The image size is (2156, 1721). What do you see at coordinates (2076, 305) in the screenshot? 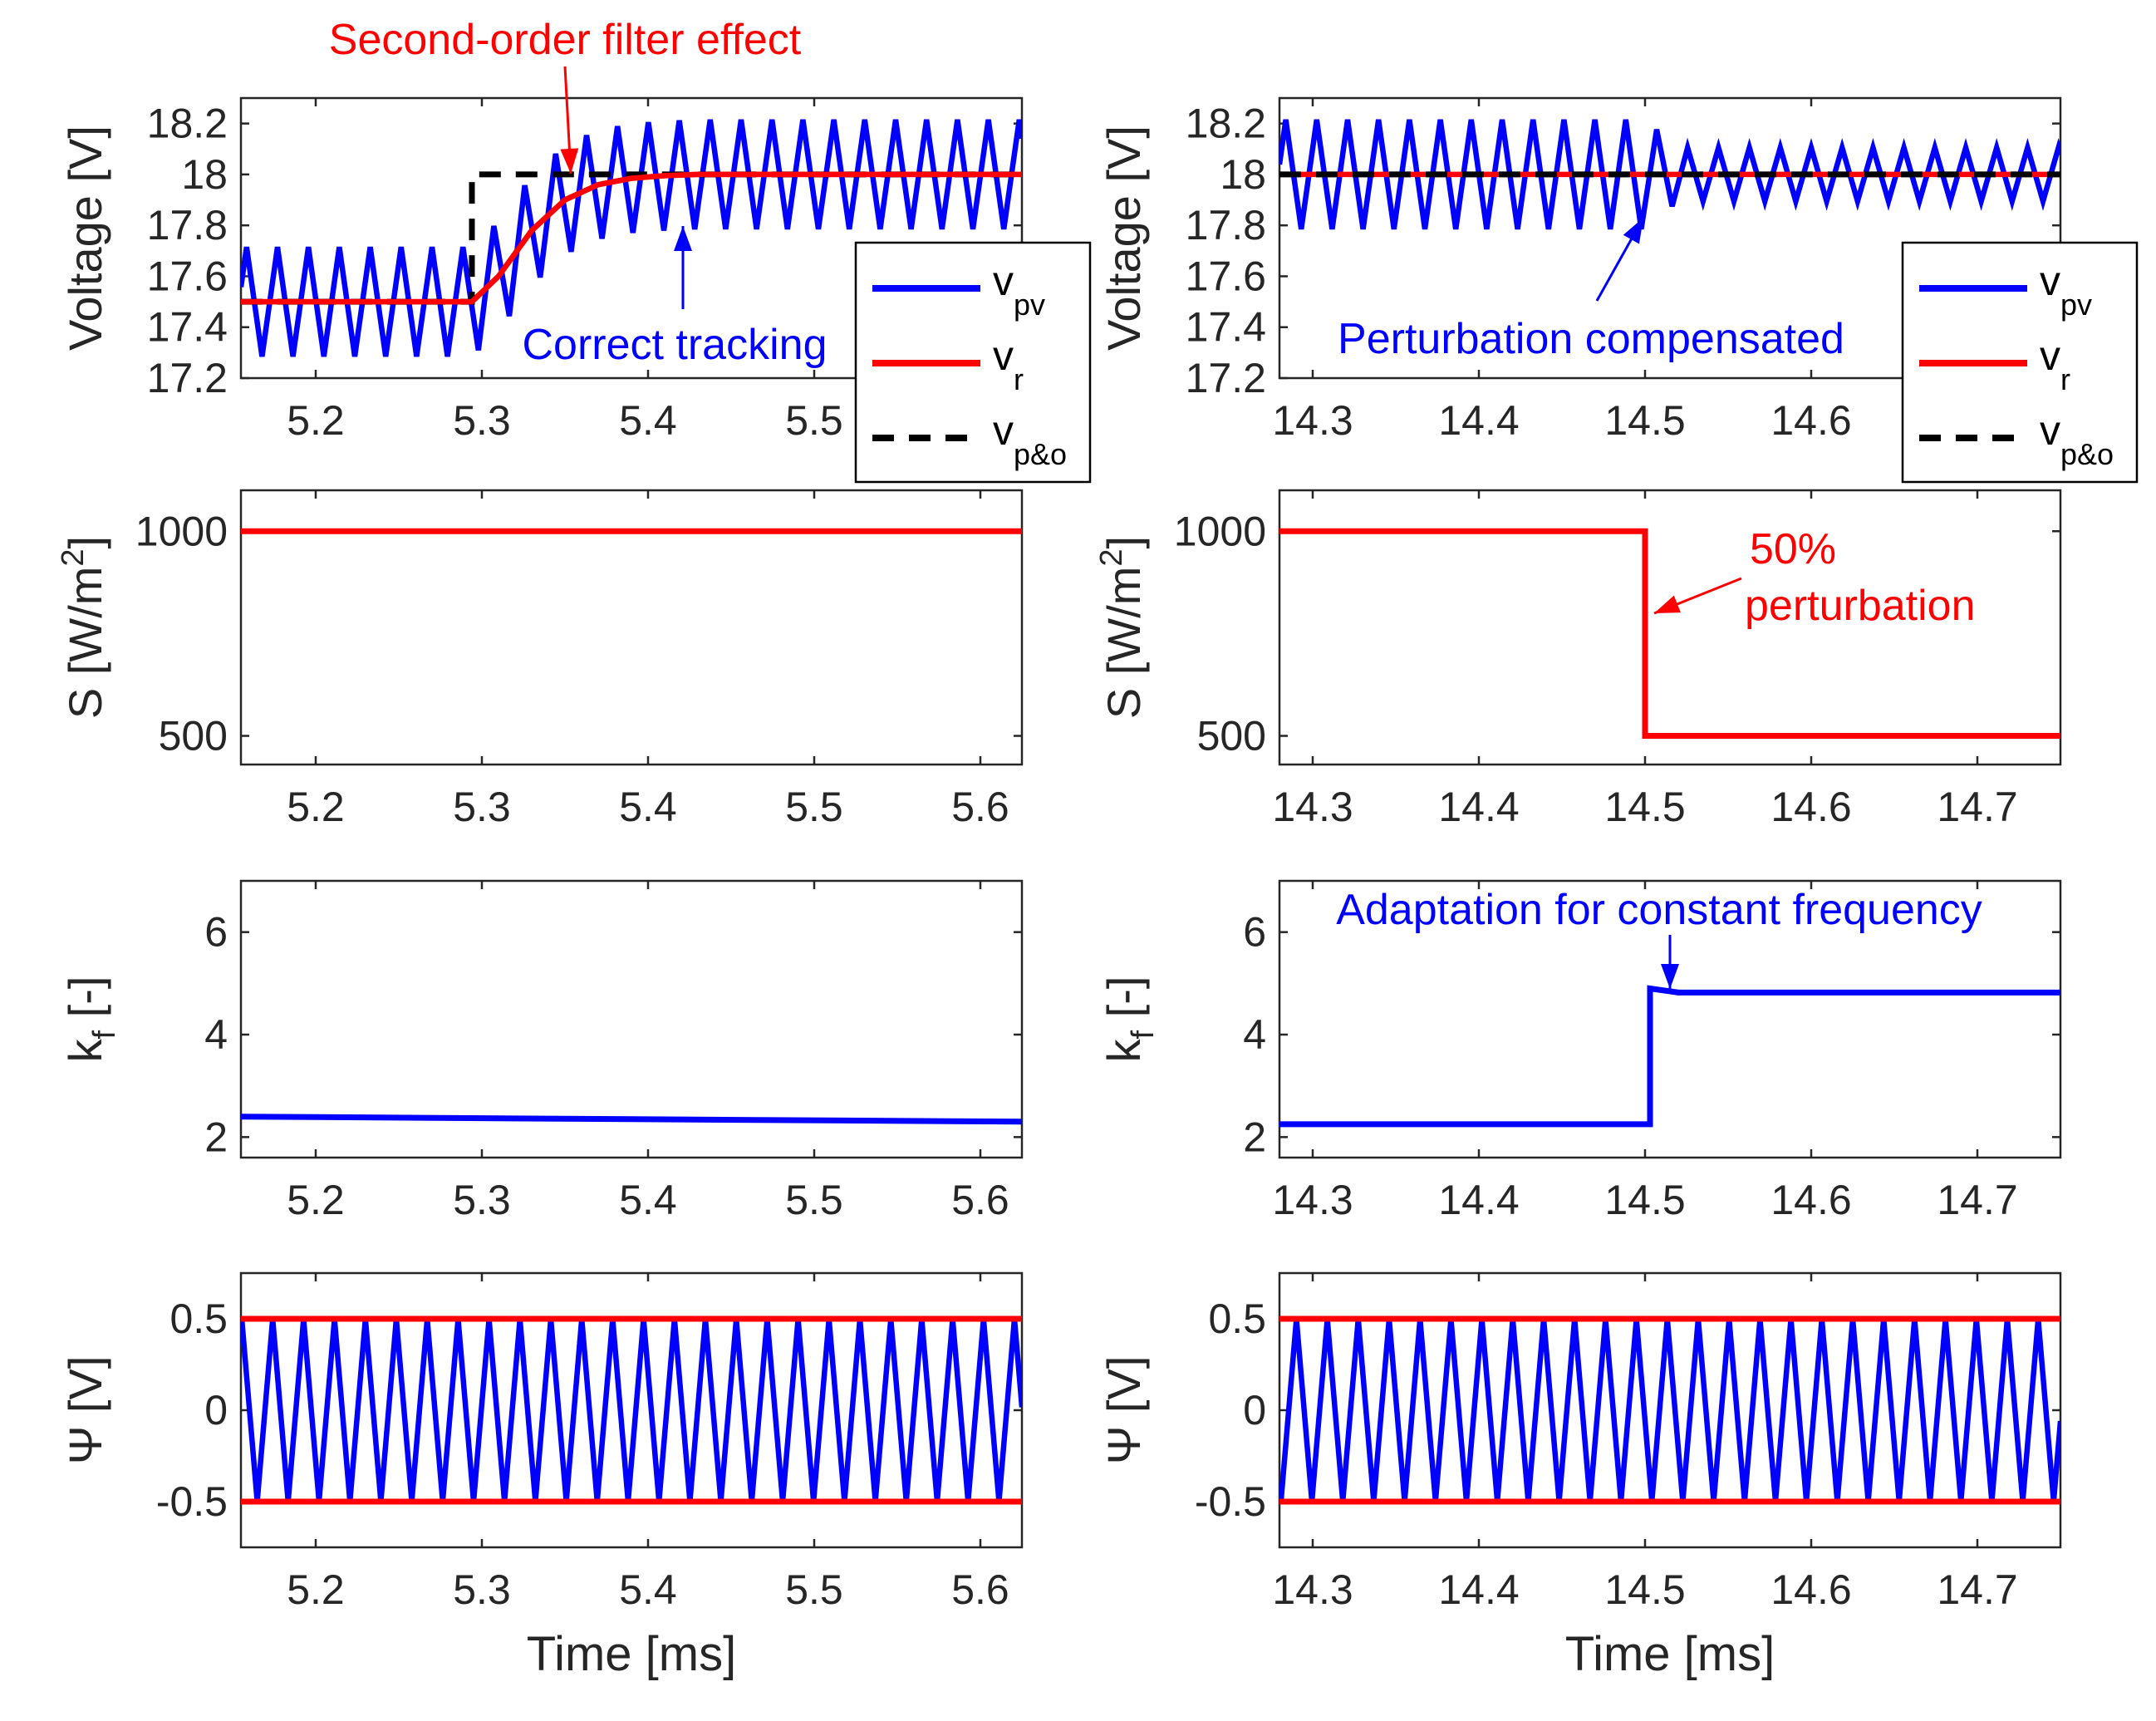
I see `legend-label-sub: pv` at bounding box center [2076, 305].